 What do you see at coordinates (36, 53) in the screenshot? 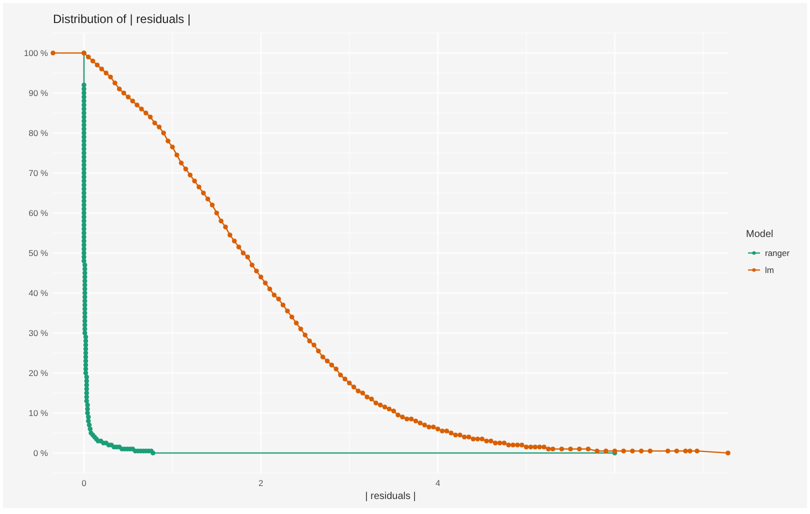
I see `y-tick-label: 100 %` at bounding box center [36, 53].